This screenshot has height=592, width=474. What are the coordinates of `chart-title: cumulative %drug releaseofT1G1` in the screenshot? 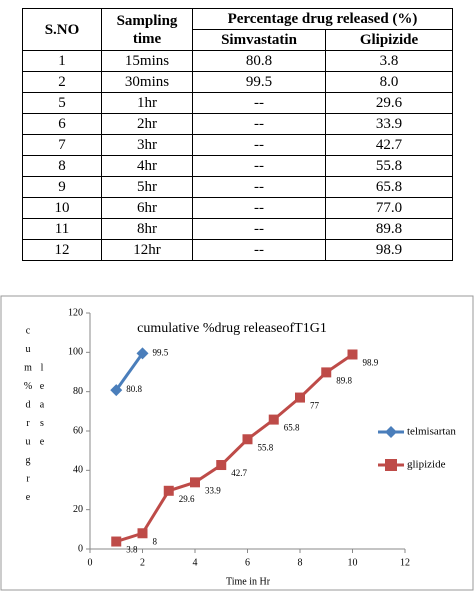 It's located at (232, 328).